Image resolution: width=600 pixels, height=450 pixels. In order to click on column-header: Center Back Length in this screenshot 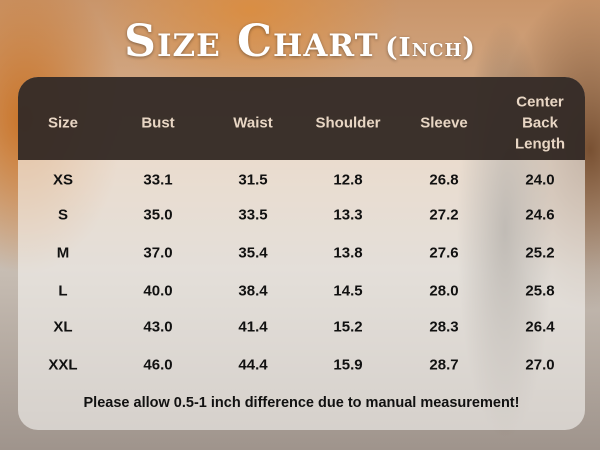, I will do `click(540, 123)`.